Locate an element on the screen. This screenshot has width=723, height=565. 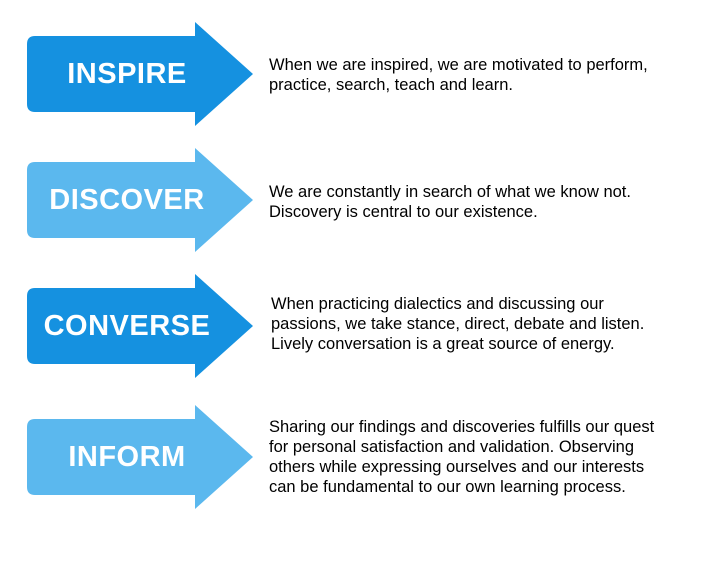
arrow-shape: INFORM is located at coordinates (140, 457).